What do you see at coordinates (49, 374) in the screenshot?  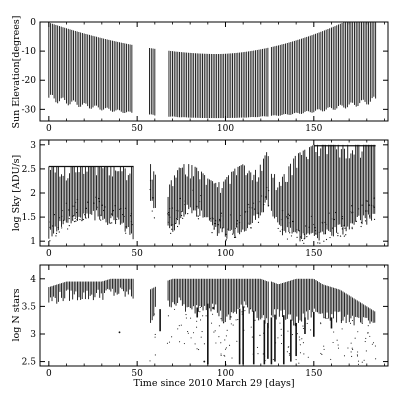 I see `x-tick-label: 0` at bounding box center [49, 374].